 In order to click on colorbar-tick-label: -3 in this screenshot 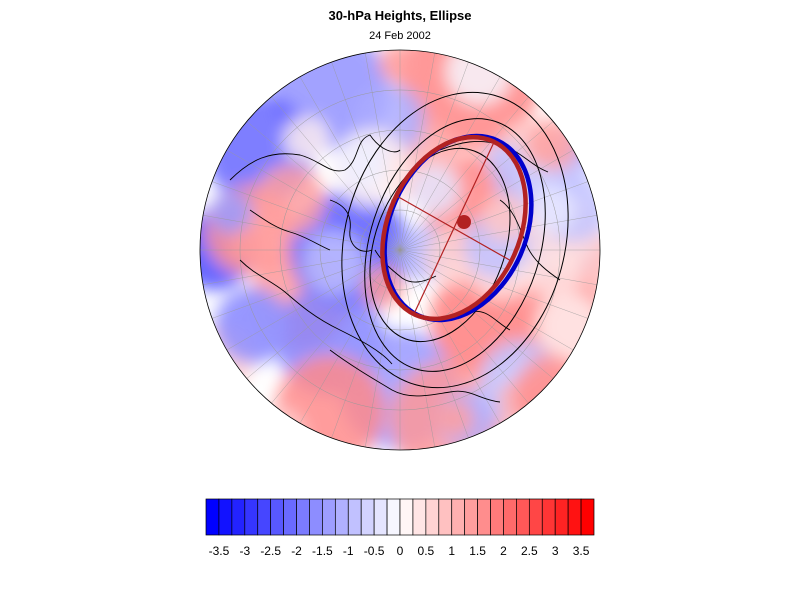, I will do `click(244, 551)`.